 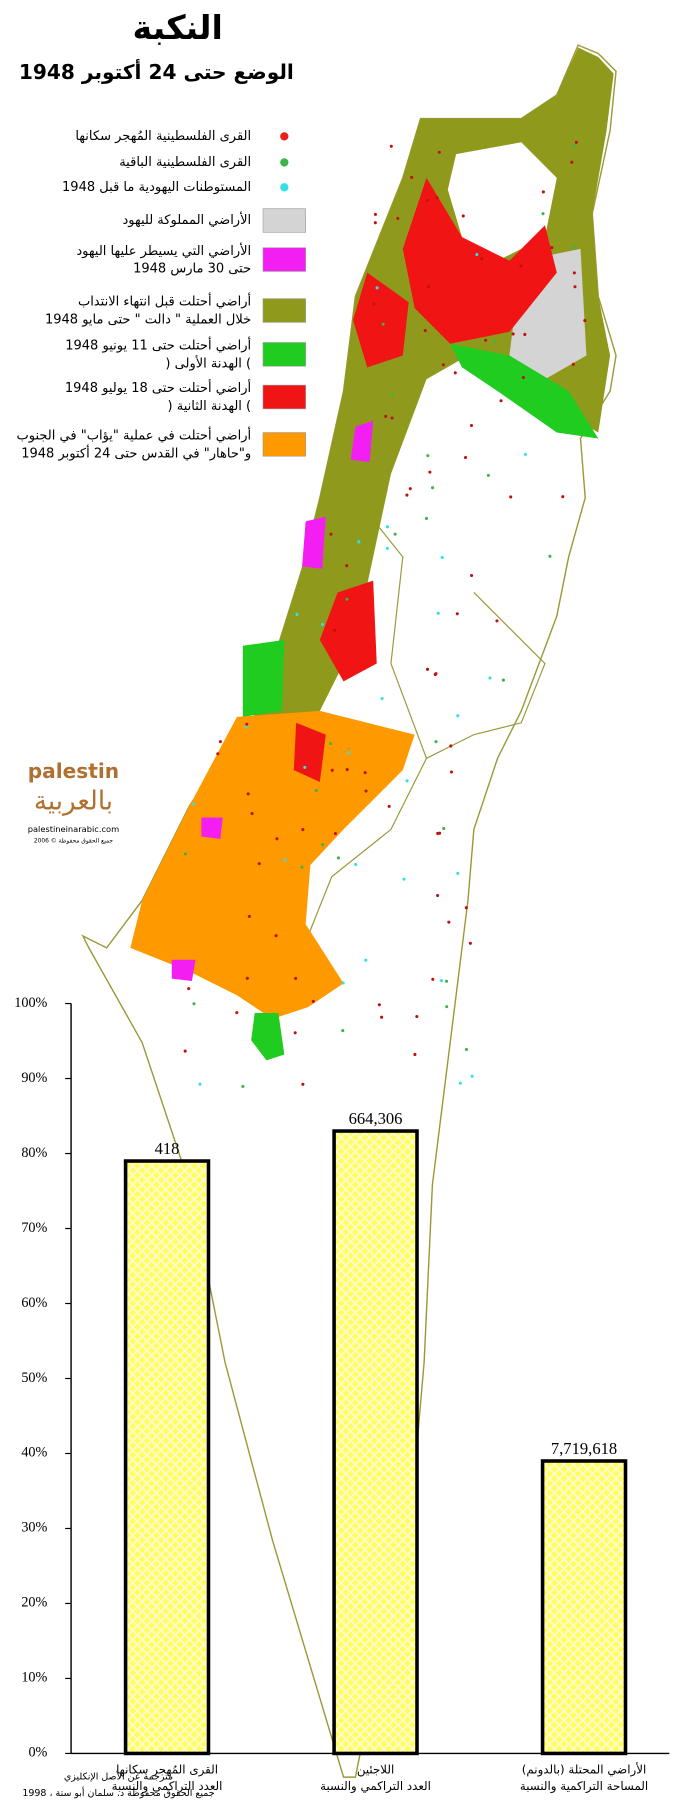 What do you see at coordinates (118, 1777) in the screenshot?
I see `footer-line: مترجمة عن الأصل الإنكليزي` at bounding box center [118, 1777].